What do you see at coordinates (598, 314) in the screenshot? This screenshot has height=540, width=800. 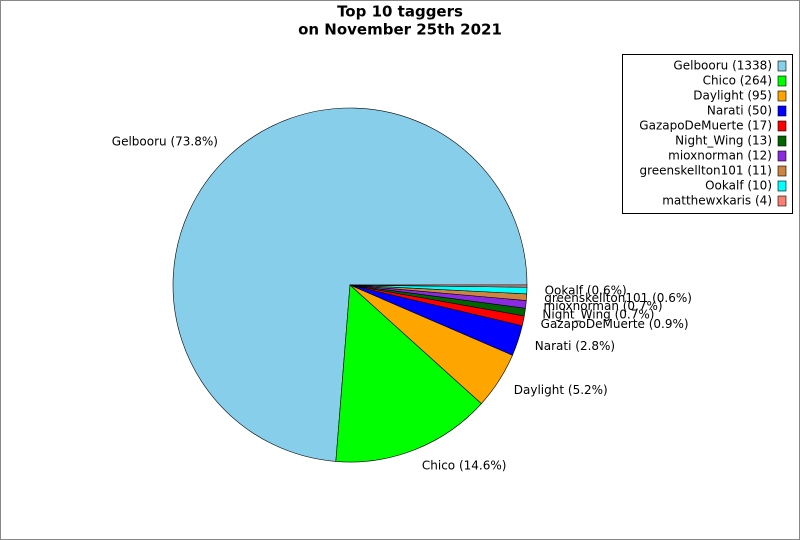 I see `slice-label: Night_Wing (0.7%)` at bounding box center [598, 314].